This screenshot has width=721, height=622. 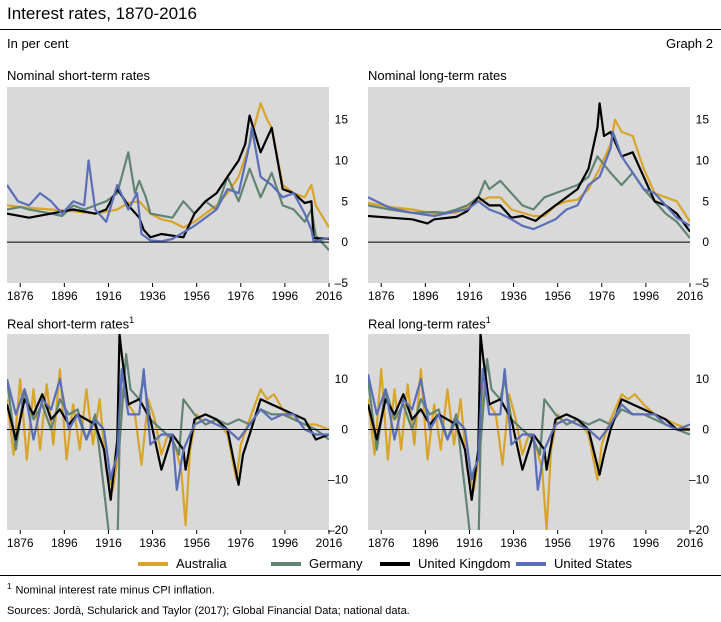 I want to click on legend-label-united-states: United States, so click(x=593, y=563).